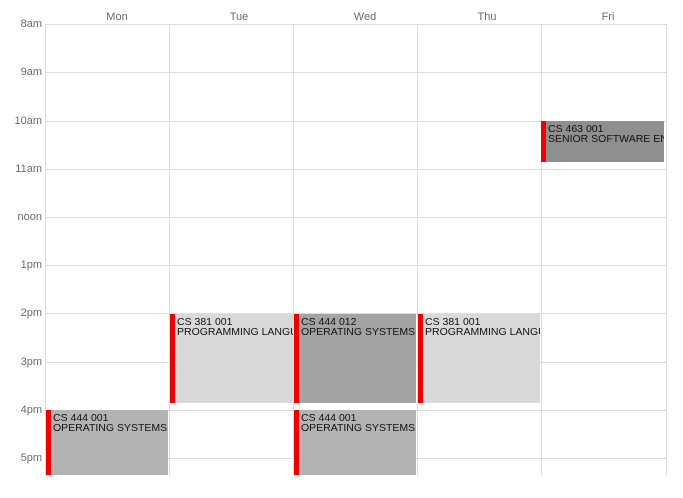  Describe the element at coordinates (355, 358) in the screenshot. I see `event-cs444-012-wed: CS 444 012 OPERATING SYSTEMS II` at that location.